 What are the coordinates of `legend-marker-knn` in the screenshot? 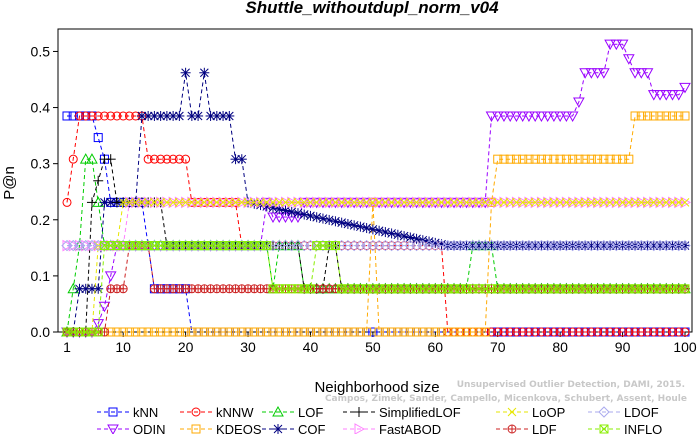 It's located at (113, 412).